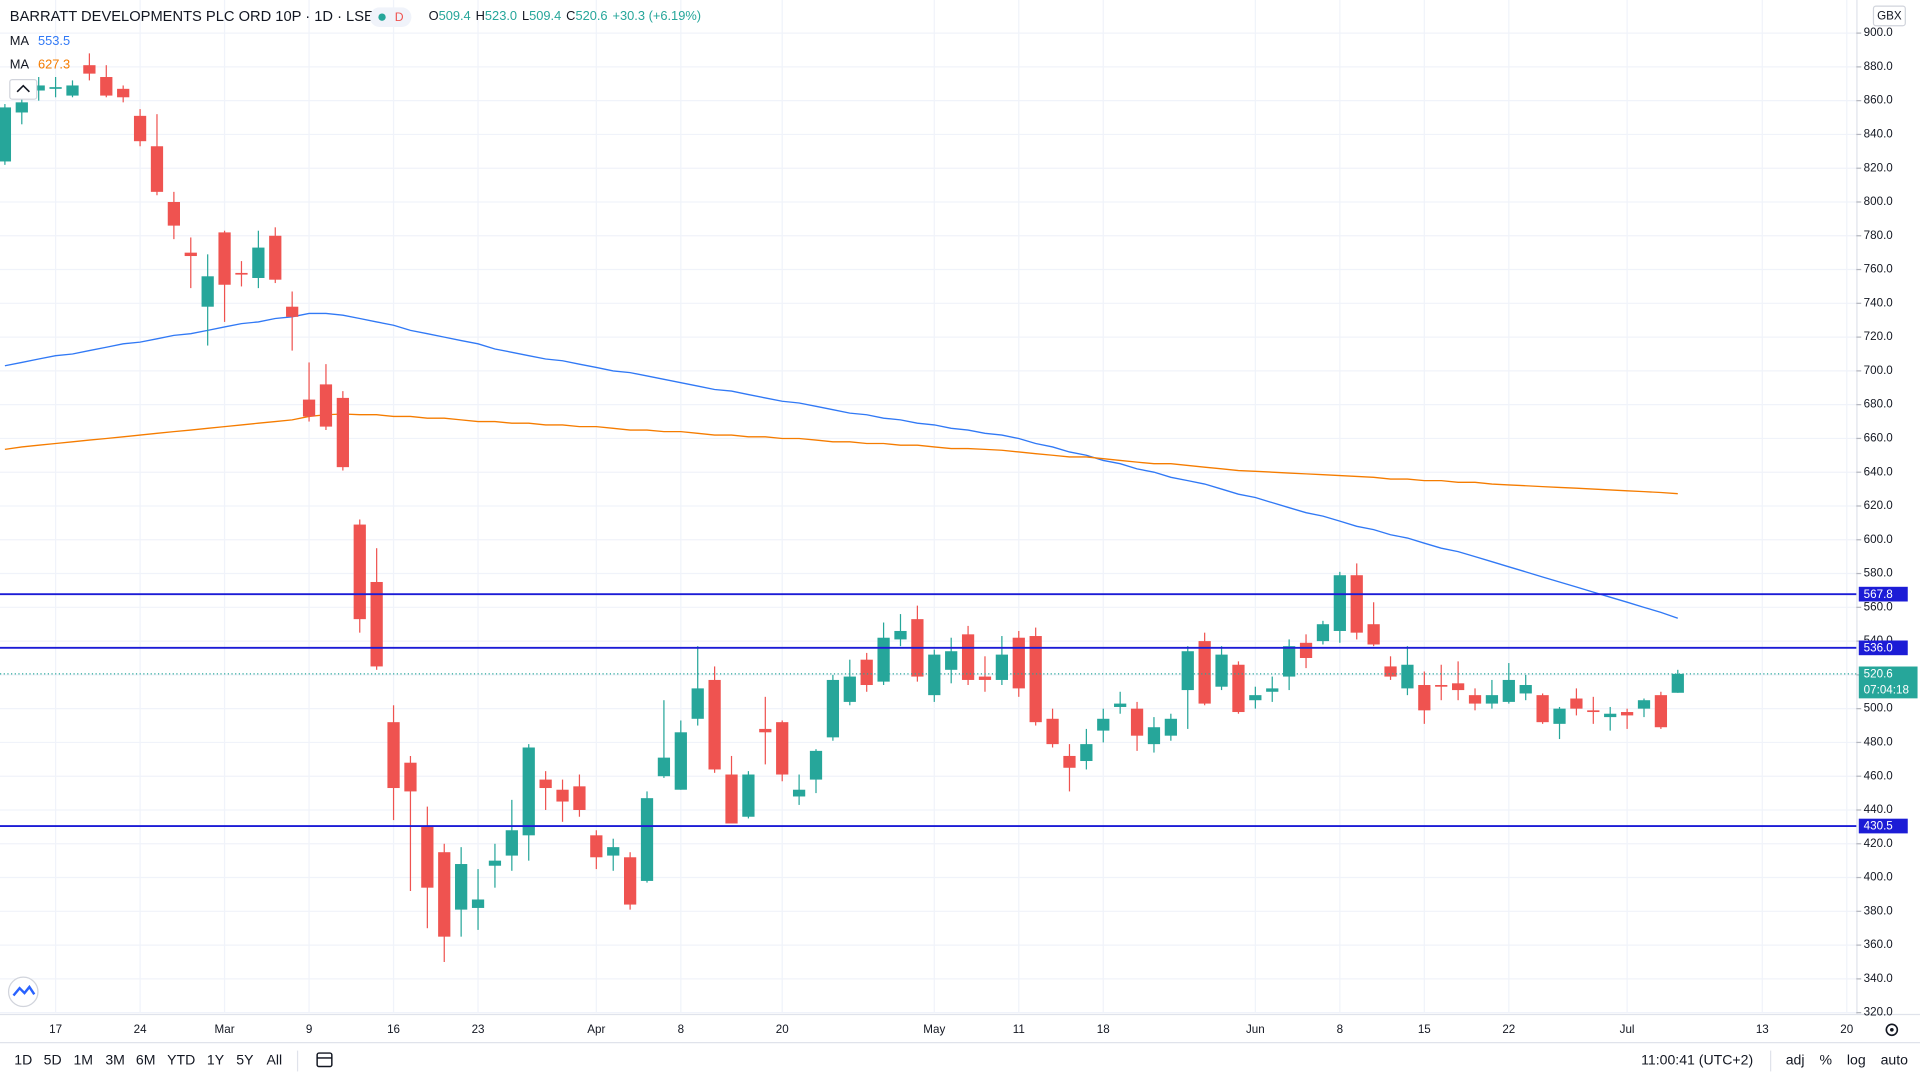 The image size is (1920, 1080). What do you see at coordinates (399, 17) in the screenshot?
I see `interval-badge: D` at bounding box center [399, 17].